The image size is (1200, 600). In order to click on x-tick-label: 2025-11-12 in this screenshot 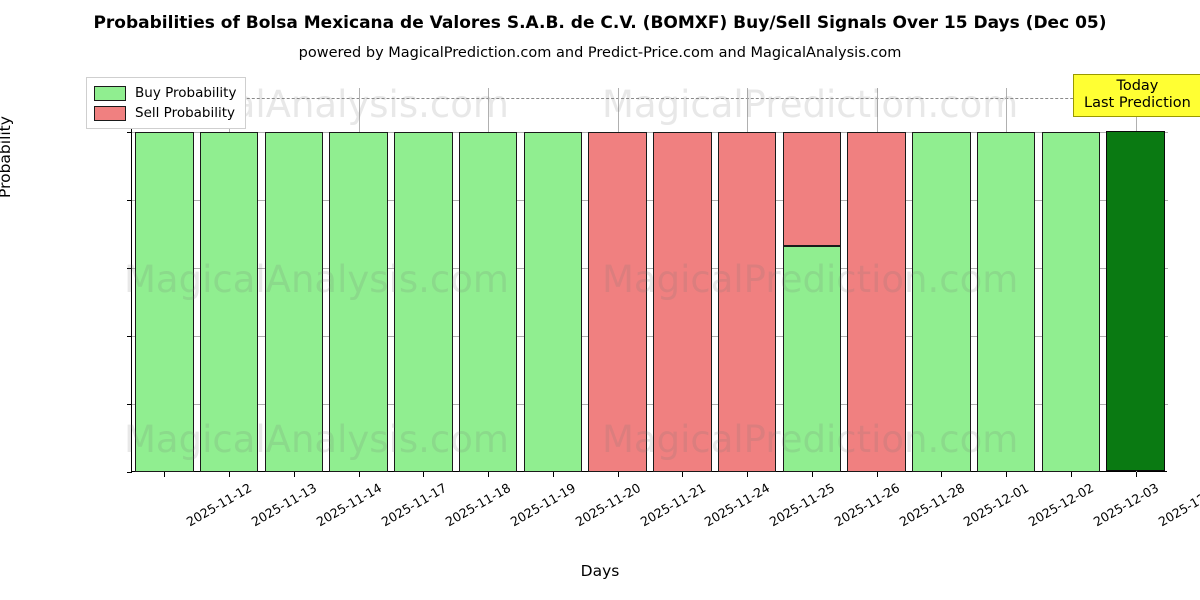, I will do `click(219, 505)`.